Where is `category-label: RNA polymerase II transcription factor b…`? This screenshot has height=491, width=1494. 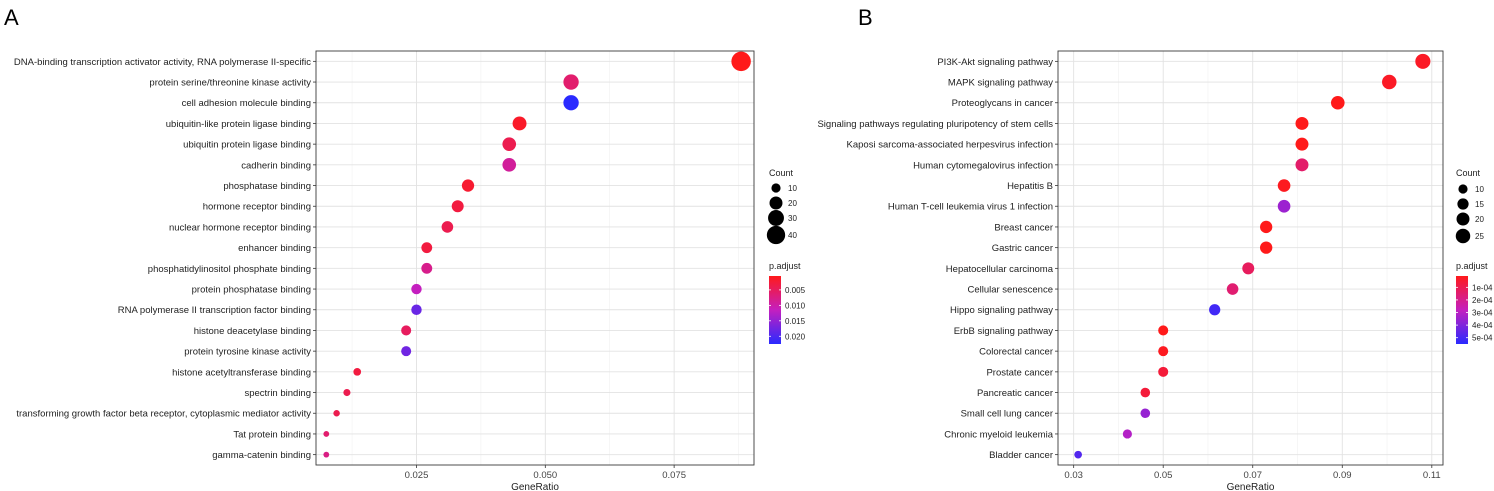
category-label: RNA polymerase II transcription factor b… is located at coordinates (214, 310).